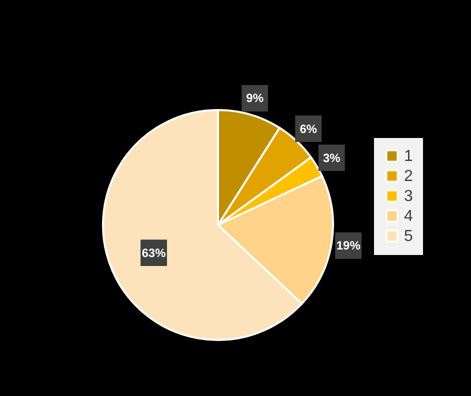 Image resolution: width=471 pixels, height=396 pixels. What do you see at coordinates (331, 157) in the screenshot?
I see `data-label: 3%` at bounding box center [331, 157].